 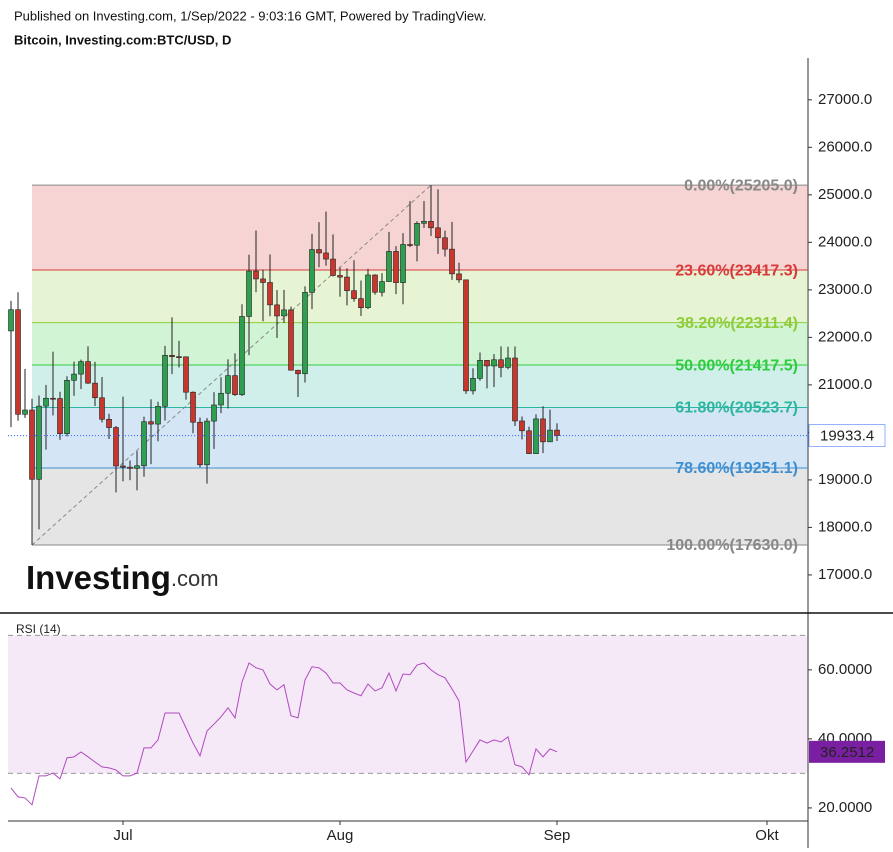 What do you see at coordinates (736, 365) in the screenshot?
I see `fib-label: 50.00%(21417.5)` at bounding box center [736, 365].